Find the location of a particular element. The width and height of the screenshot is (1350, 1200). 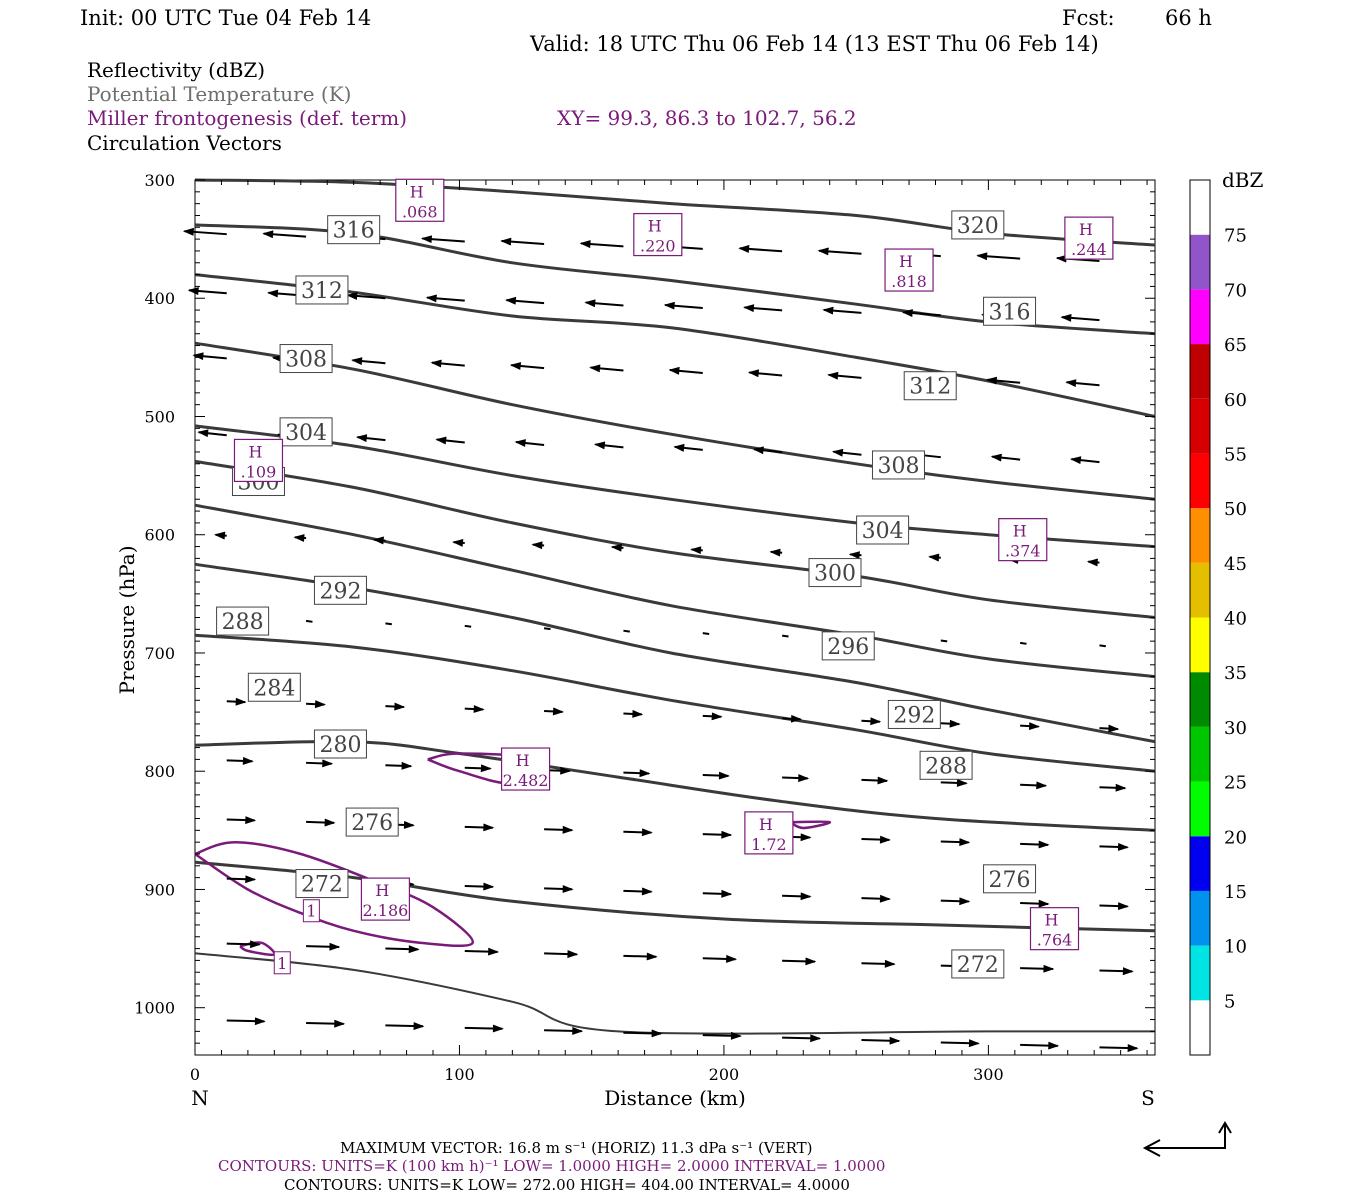

y-tick-label: 700 is located at coordinates (159, 653).